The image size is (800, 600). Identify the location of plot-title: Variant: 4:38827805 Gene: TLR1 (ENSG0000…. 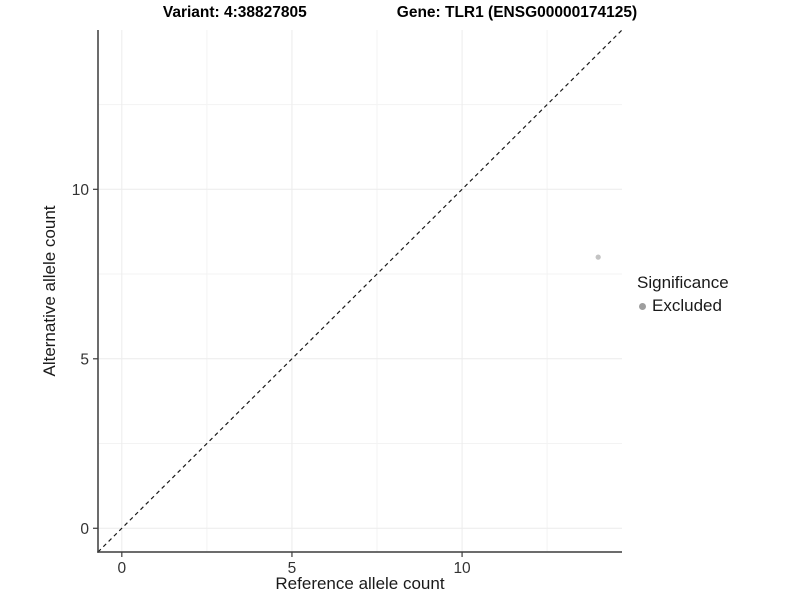
(400, 13).